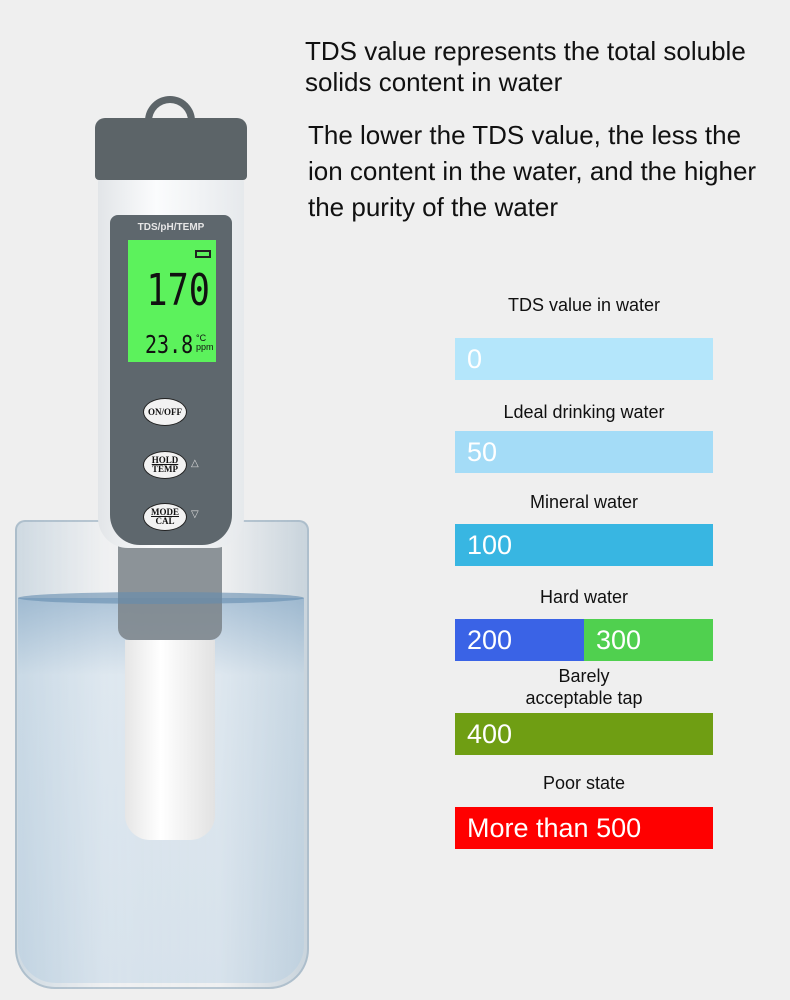 The height and width of the screenshot is (1000, 790). I want to click on scale-heading: TDS value in water, so click(584, 305).